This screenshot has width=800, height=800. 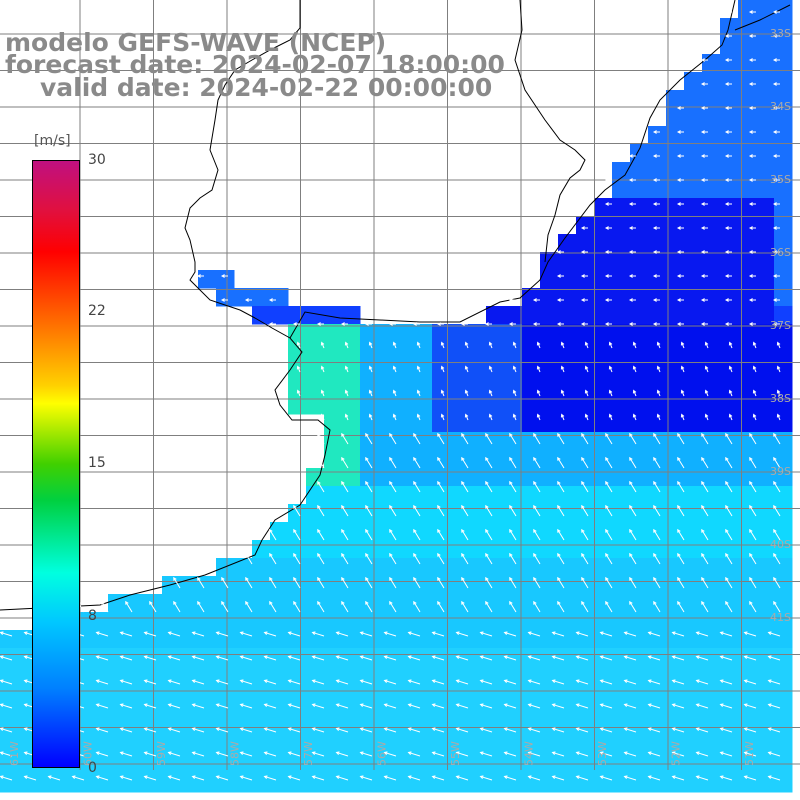 I want to click on colorbar, so click(x=56, y=464).